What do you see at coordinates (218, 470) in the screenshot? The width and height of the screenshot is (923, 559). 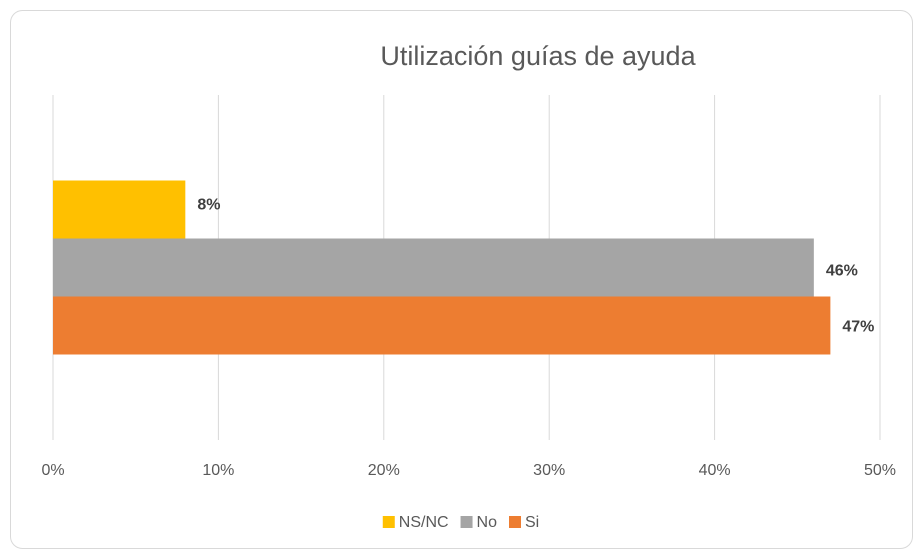 I see `x-tick-label: 10%` at bounding box center [218, 470].